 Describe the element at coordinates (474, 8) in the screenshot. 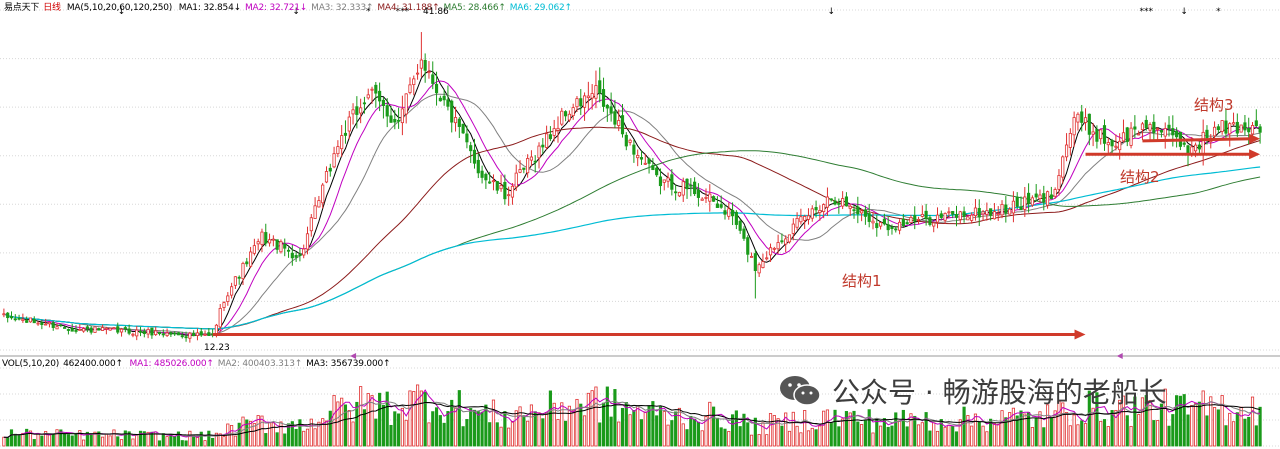

I see `main-legend-ma-5: MA5: 28.466↑` at that location.